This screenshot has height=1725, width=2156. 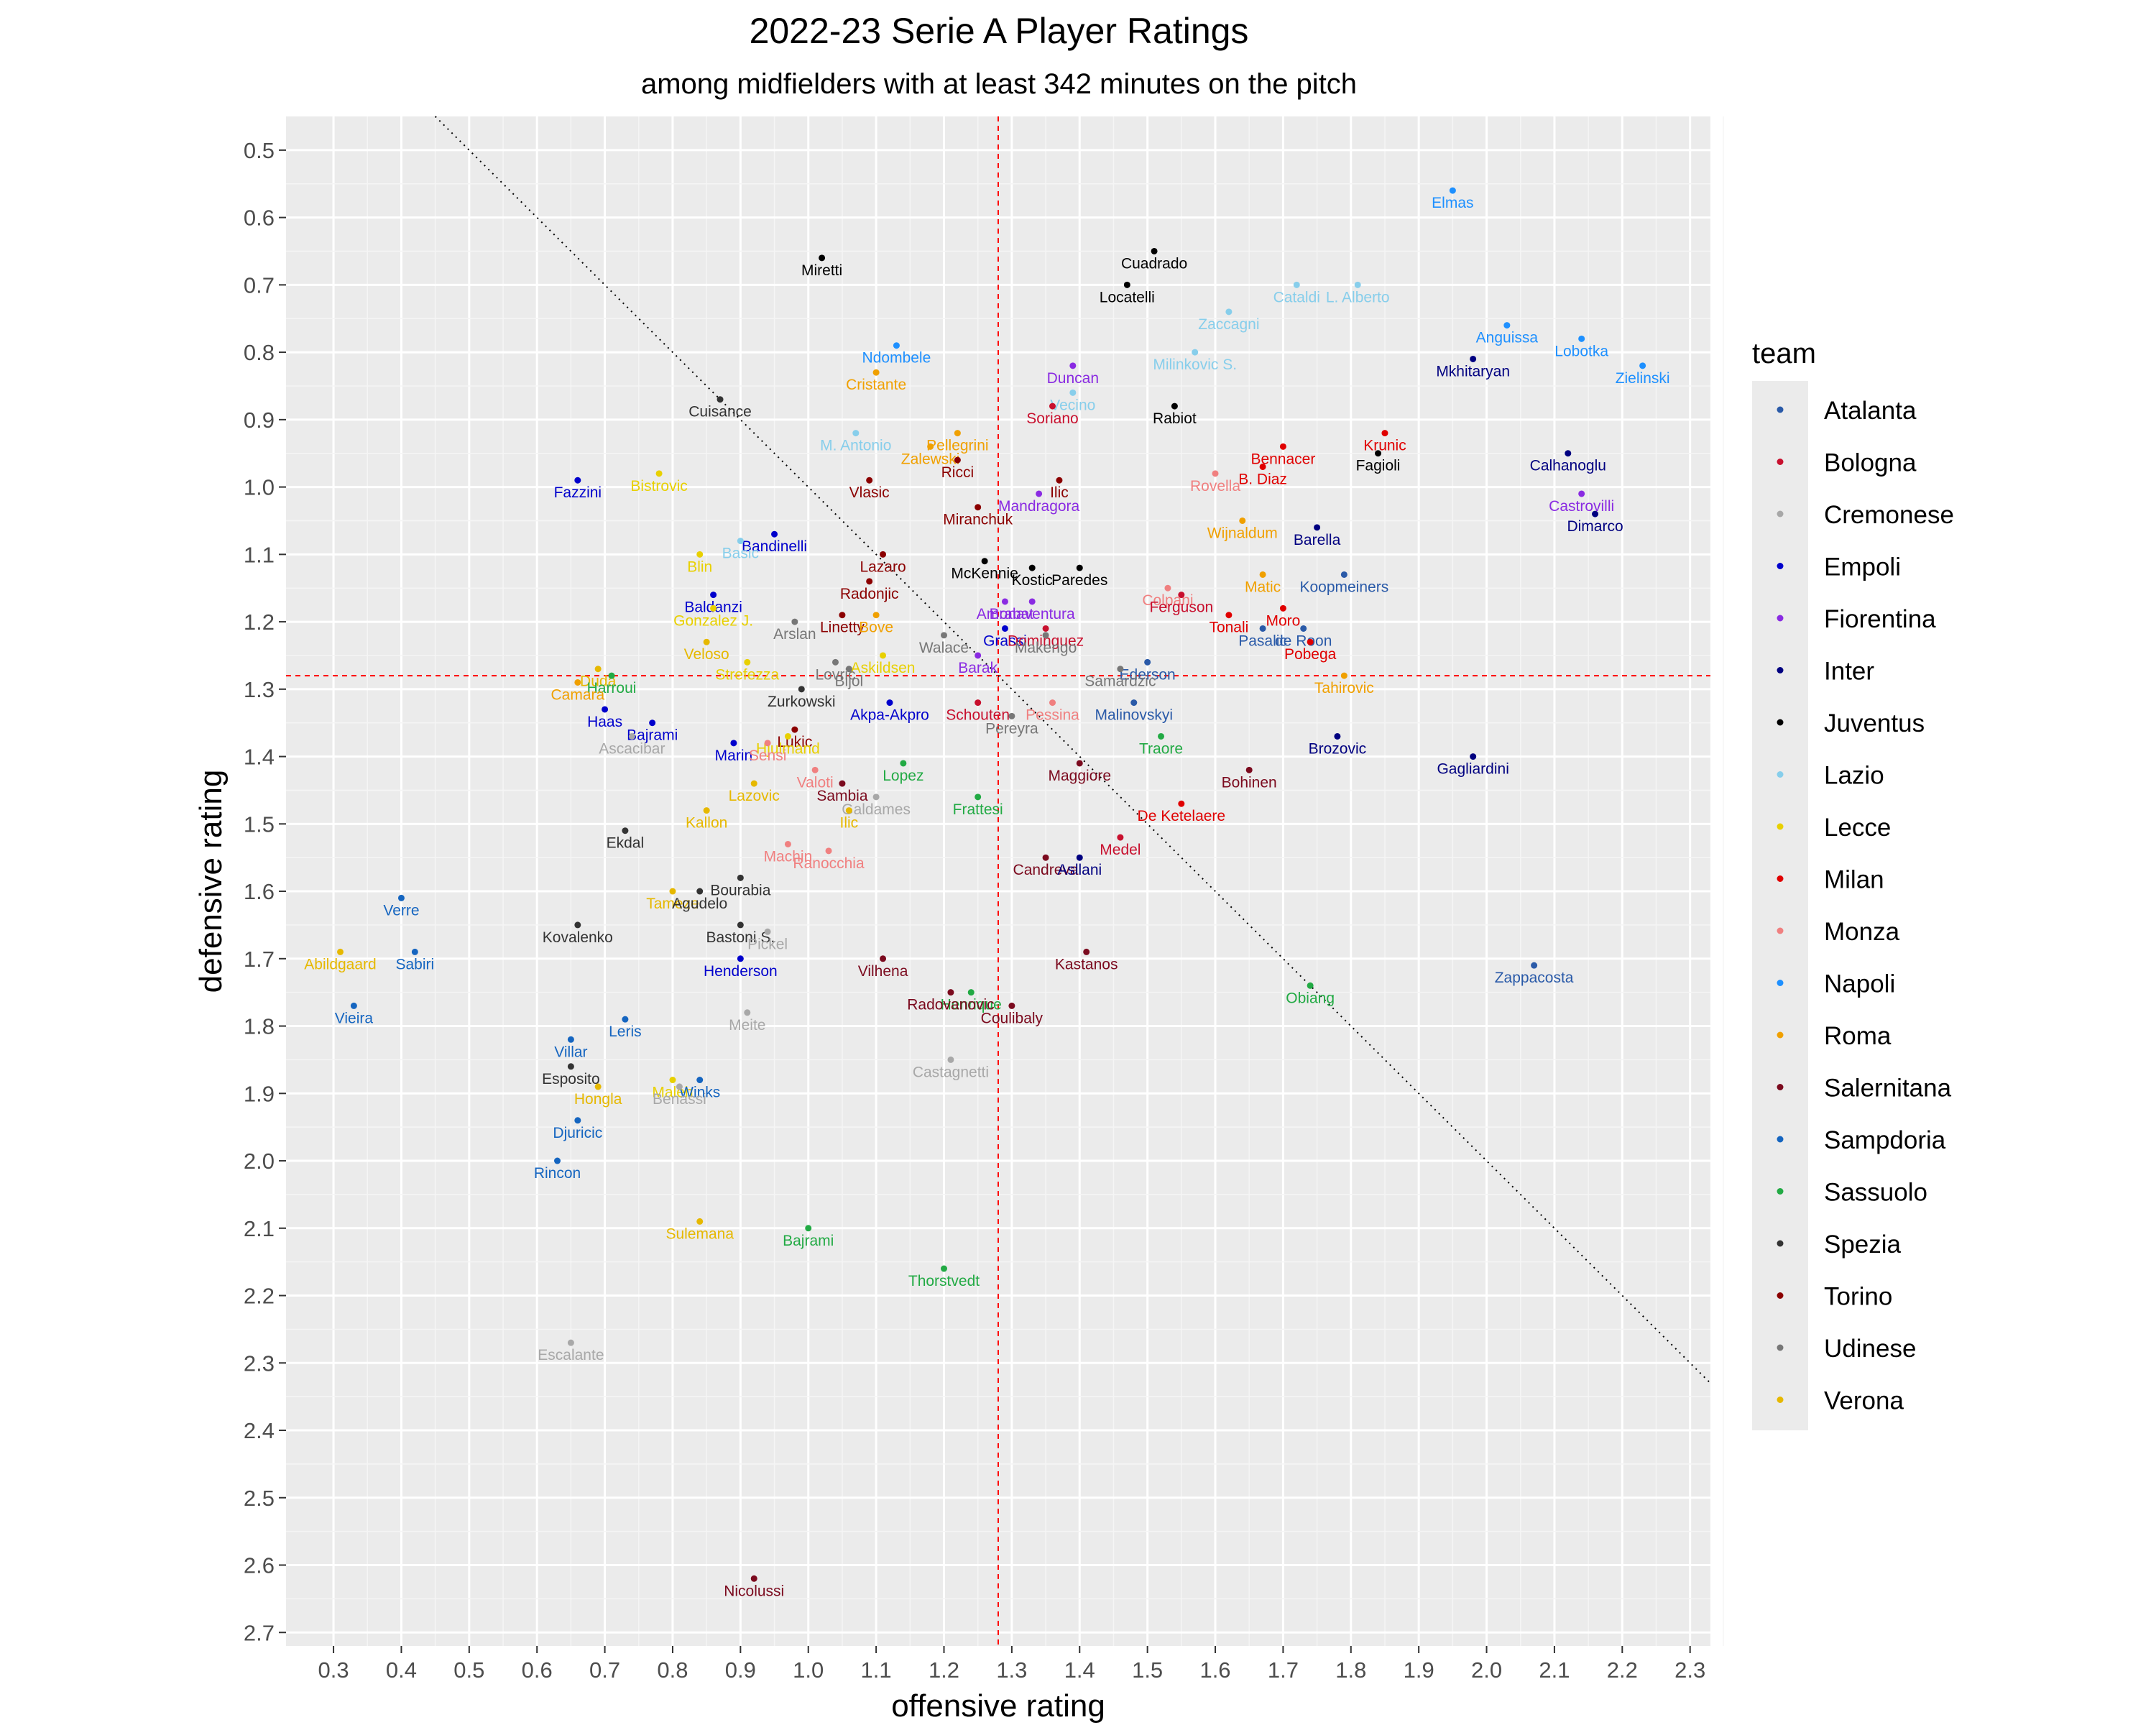 What do you see at coordinates (842, 628) in the screenshot?
I see `point-label: Linetty` at bounding box center [842, 628].